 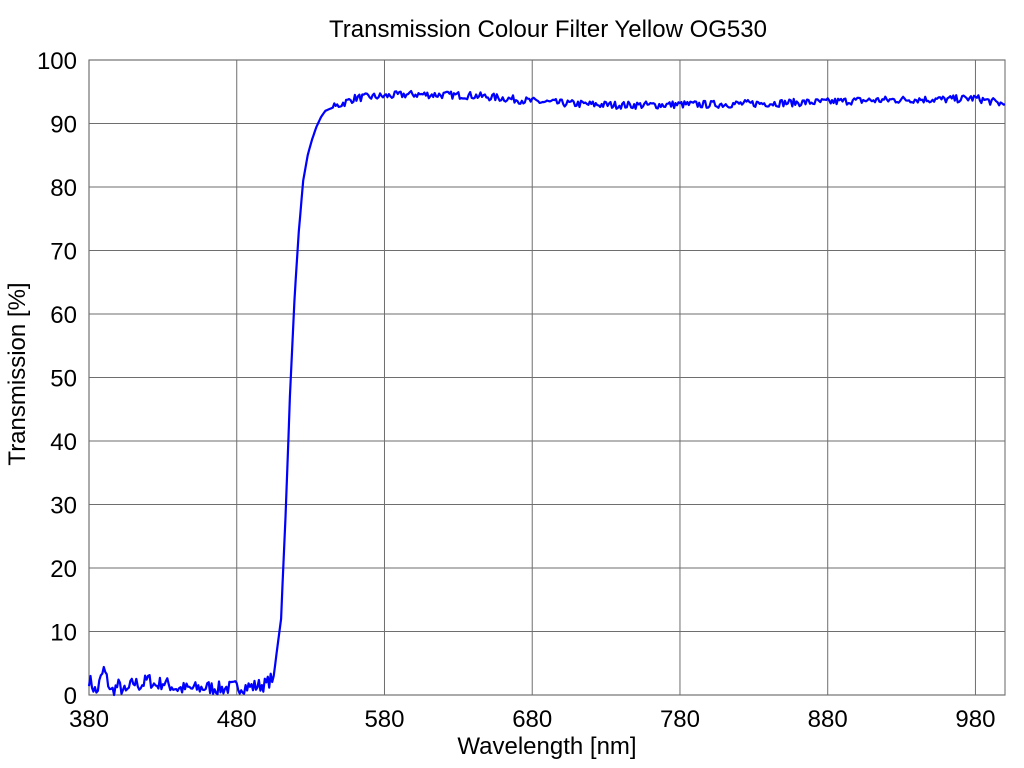 I want to click on y-tick-label: 60, so click(x=63, y=315).